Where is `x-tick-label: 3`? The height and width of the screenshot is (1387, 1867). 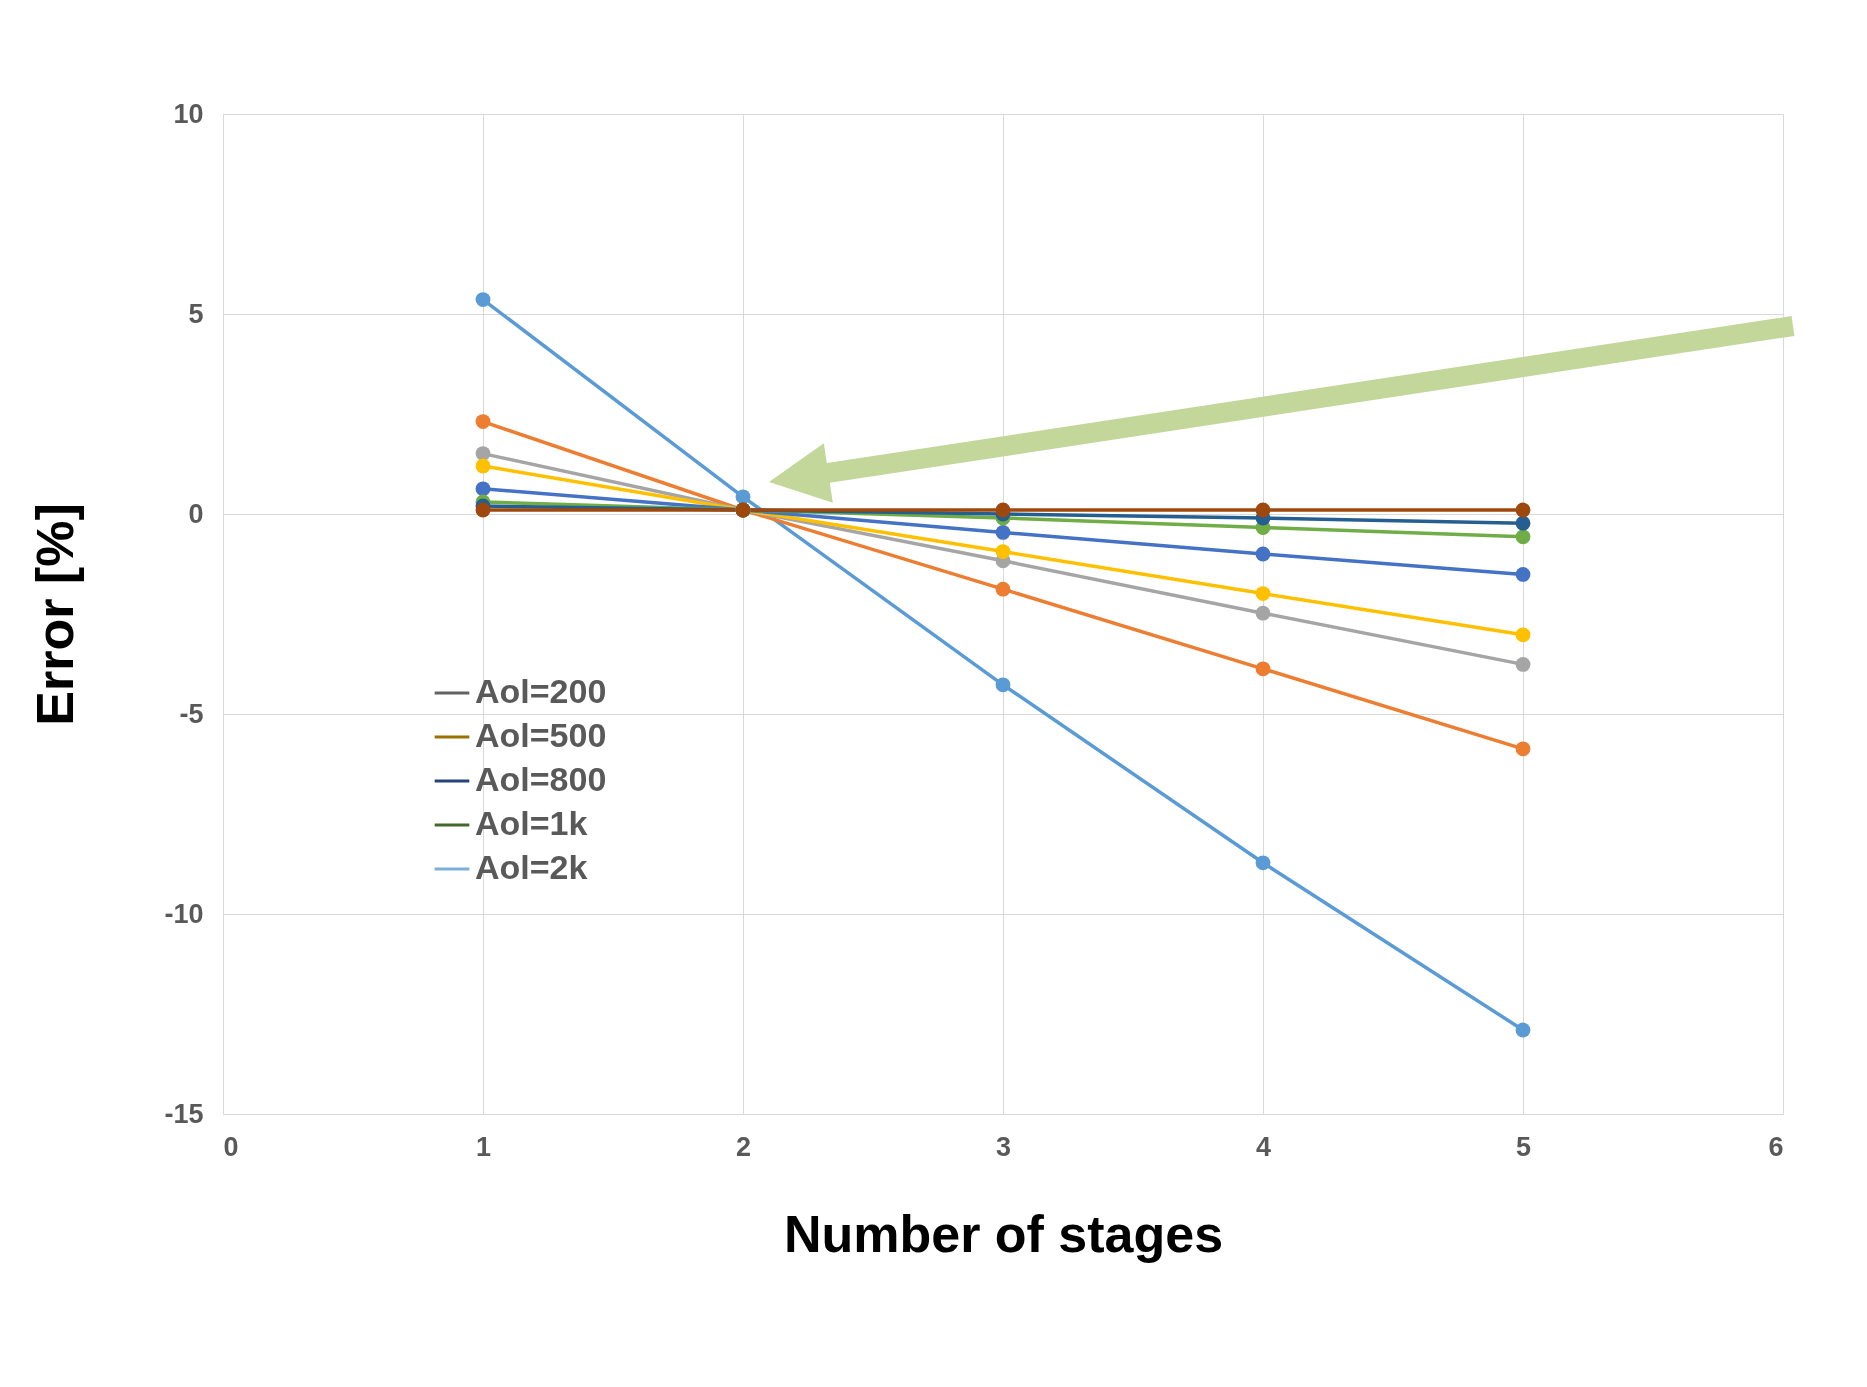
x-tick-label: 3 is located at coordinates (1003, 1146).